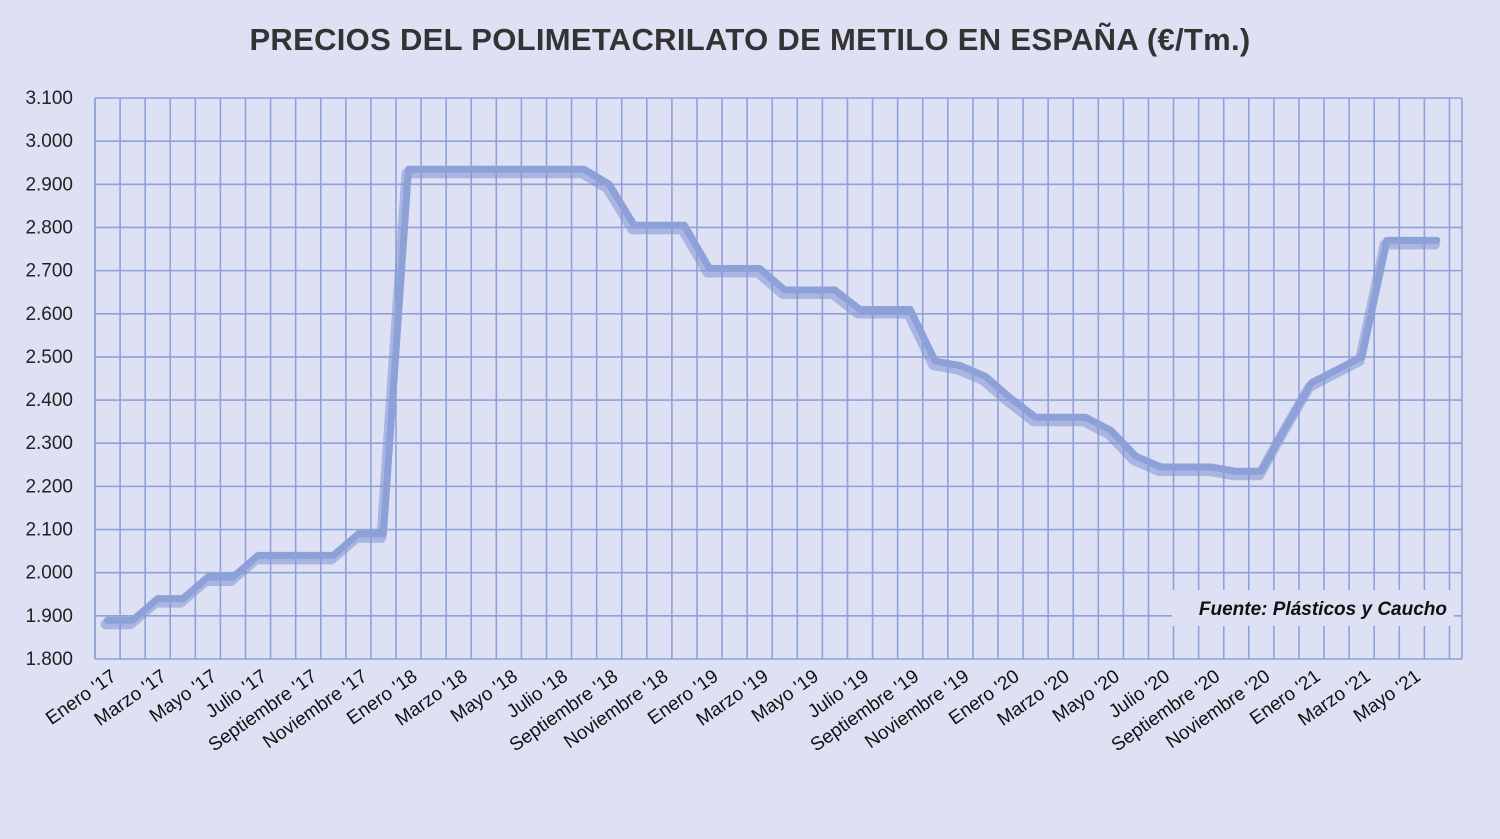 Image resolution: width=1500 pixels, height=839 pixels. What do you see at coordinates (49, 271) in the screenshot?
I see `y-tick-label: 2.700` at bounding box center [49, 271].